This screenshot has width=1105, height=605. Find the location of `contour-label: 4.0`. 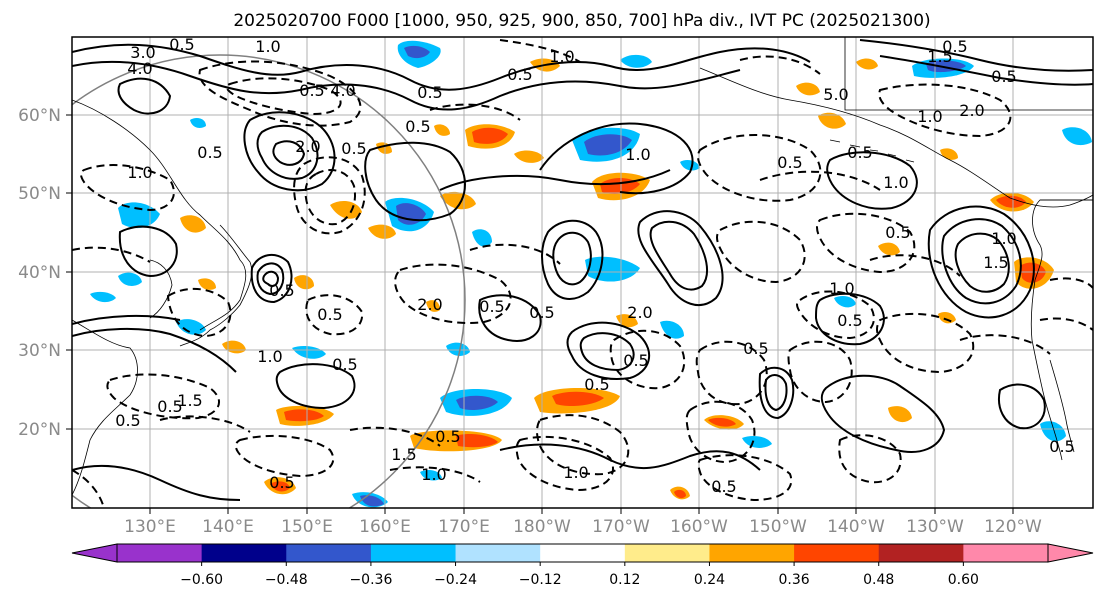

contour-label: 4.0 is located at coordinates (139, 68).